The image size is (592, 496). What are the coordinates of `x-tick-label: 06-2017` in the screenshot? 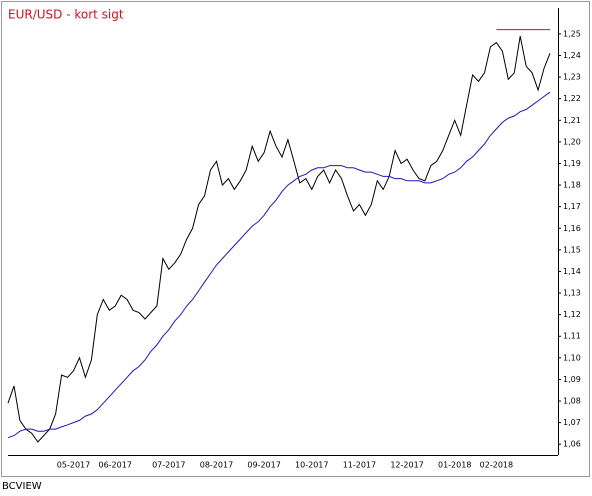 It's located at (114, 465).